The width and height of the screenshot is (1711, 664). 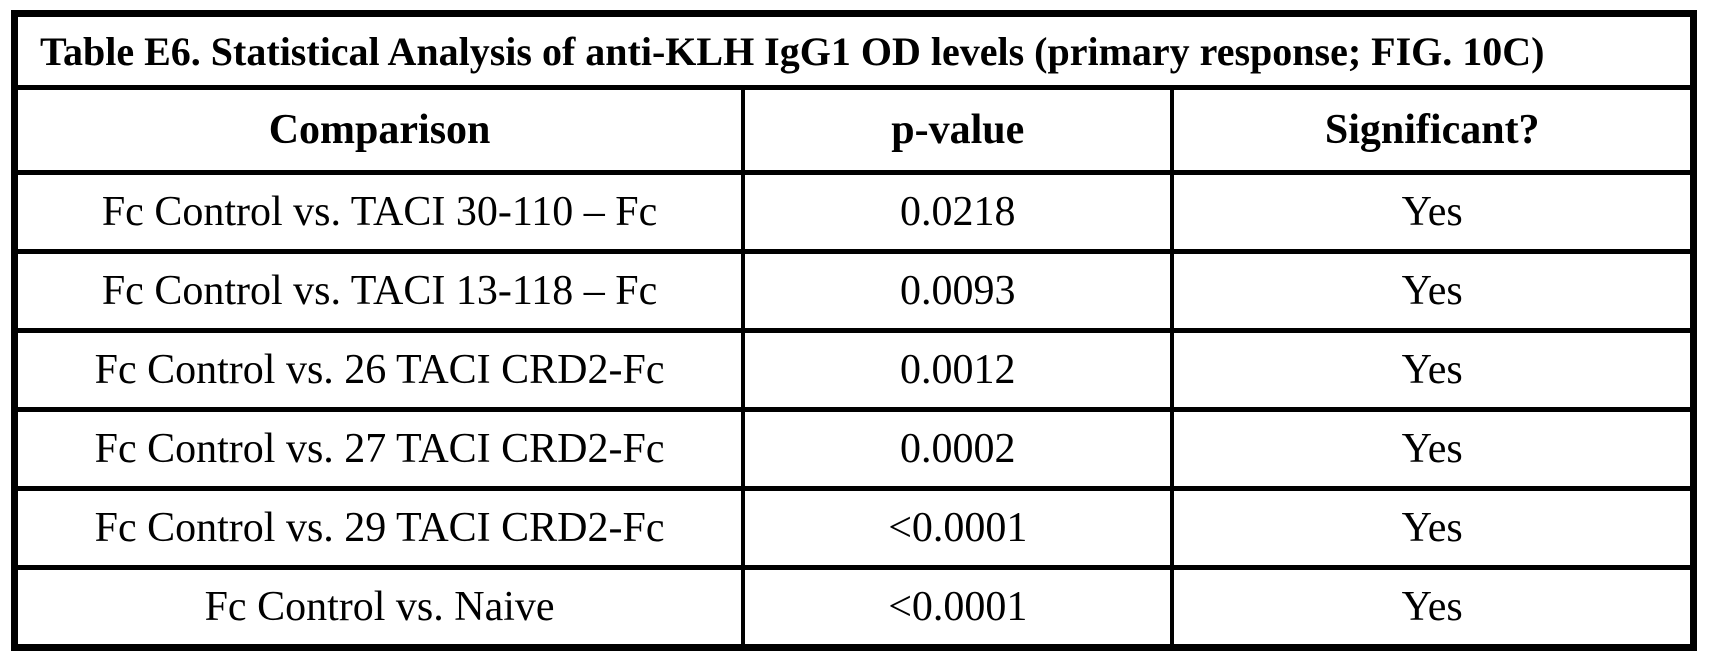 What do you see at coordinates (958, 130) in the screenshot?
I see `column-header-p-value: p-value` at bounding box center [958, 130].